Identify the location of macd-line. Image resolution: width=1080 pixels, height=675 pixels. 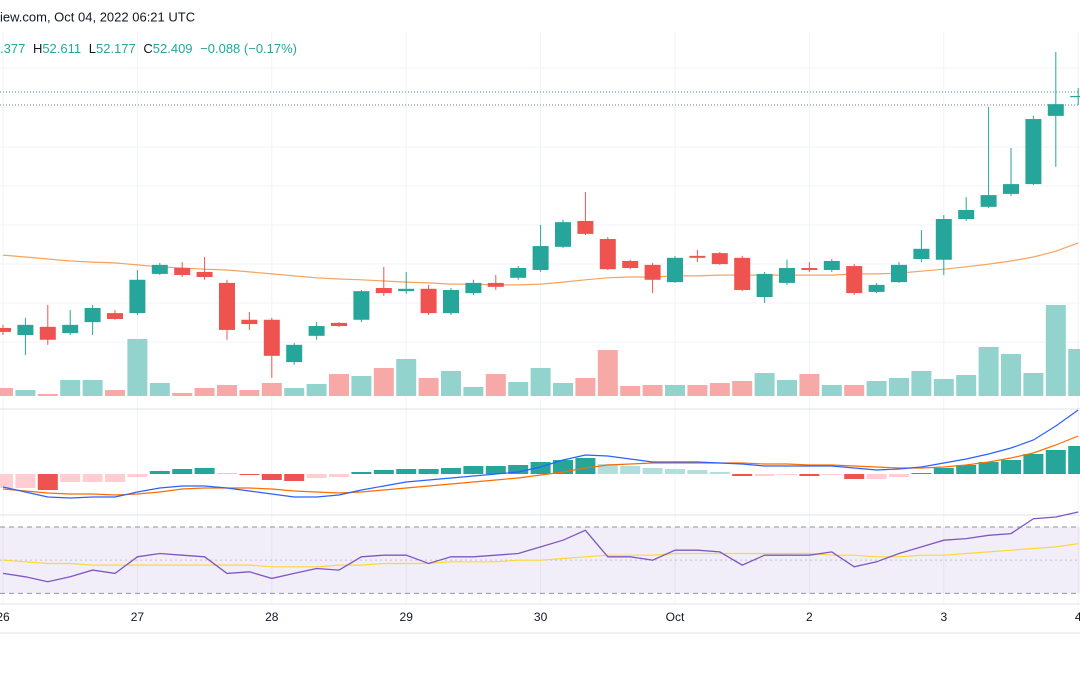
(540, 454).